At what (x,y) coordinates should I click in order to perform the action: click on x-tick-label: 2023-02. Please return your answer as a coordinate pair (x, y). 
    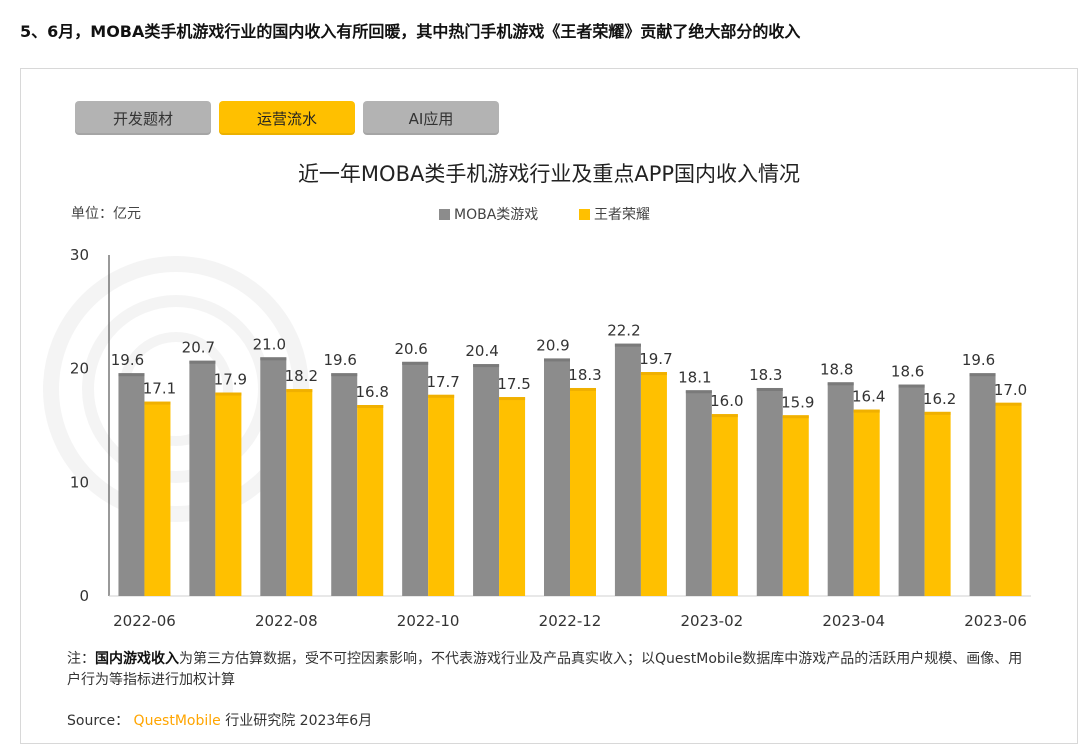
    Looking at the image, I should click on (712, 621).